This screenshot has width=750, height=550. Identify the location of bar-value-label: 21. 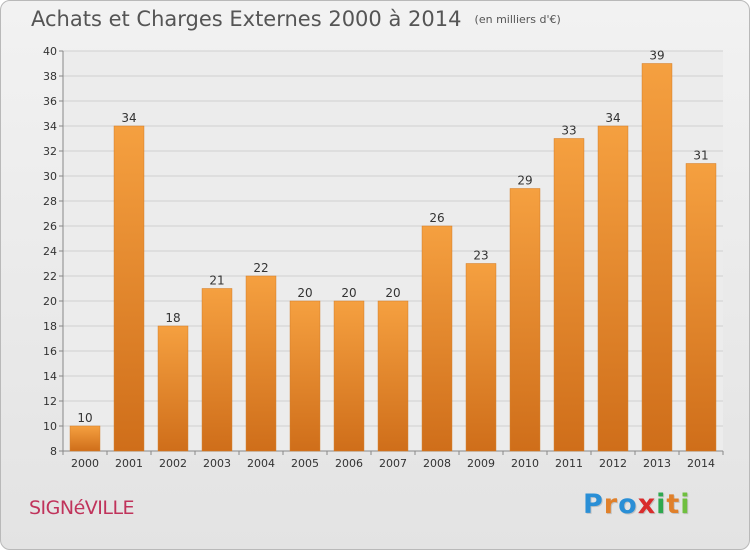
(216, 281).